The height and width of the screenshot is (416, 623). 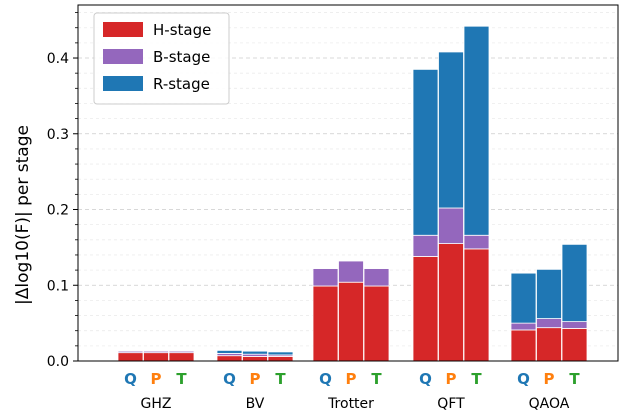 What do you see at coordinates (23, 215) in the screenshot?
I see `y-axis-label: |Δlog10(F)| per stage` at bounding box center [23, 215].